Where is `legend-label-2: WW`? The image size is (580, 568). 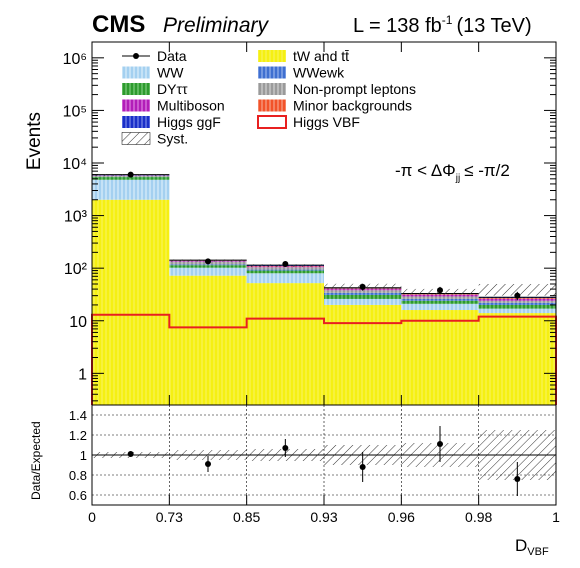 legend-label-2: WW is located at coordinates (170, 73).